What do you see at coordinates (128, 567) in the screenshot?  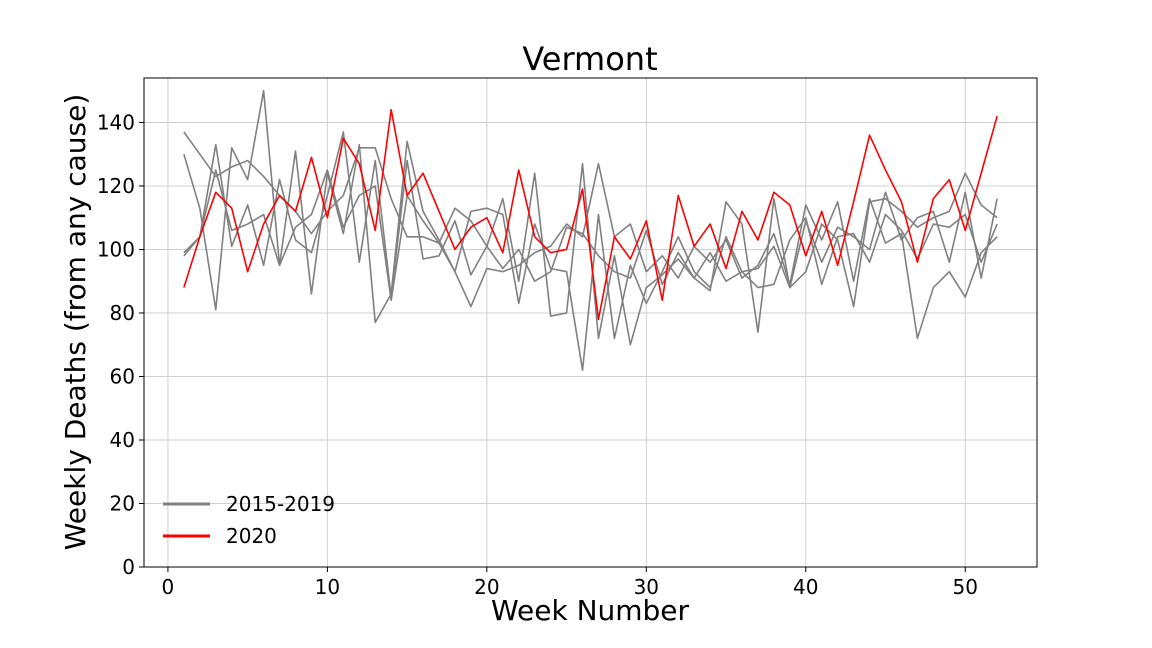 I see `y-tick-label: 0` at bounding box center [128, 567].